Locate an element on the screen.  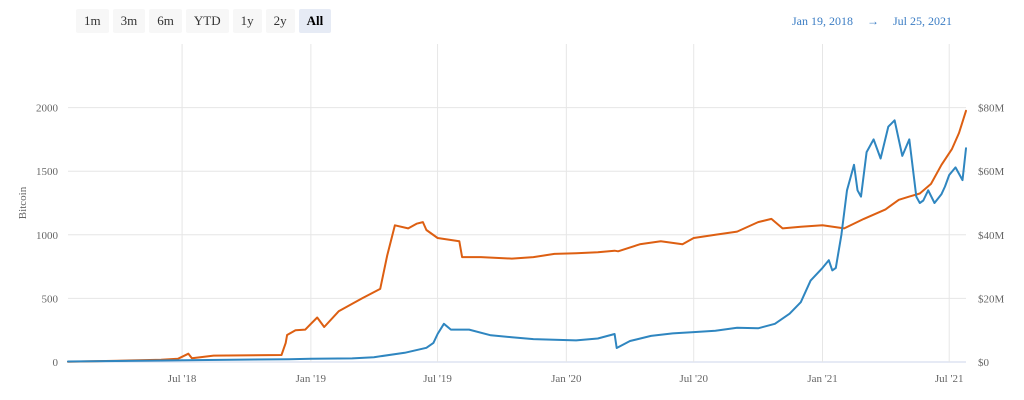
y2-tick-label: $80M is located at coordinates (991, 109).